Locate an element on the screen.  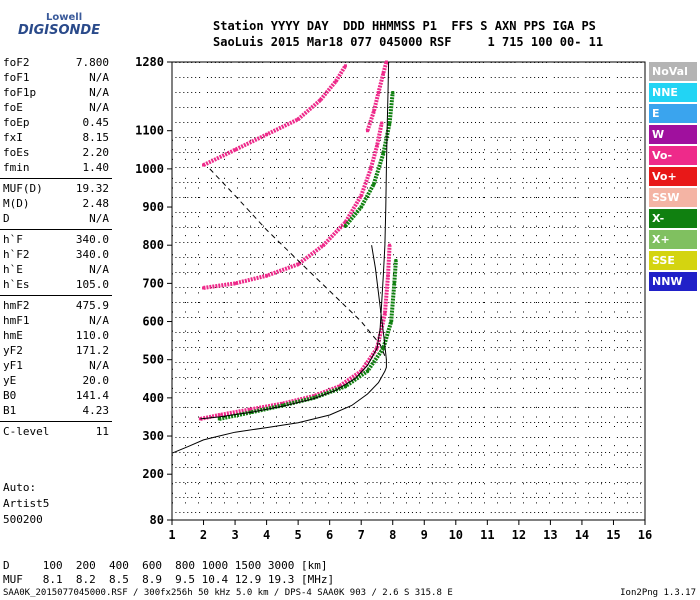
autoscaler-info: Auto: Artist5 500200 is located at coordinates (26, 504).